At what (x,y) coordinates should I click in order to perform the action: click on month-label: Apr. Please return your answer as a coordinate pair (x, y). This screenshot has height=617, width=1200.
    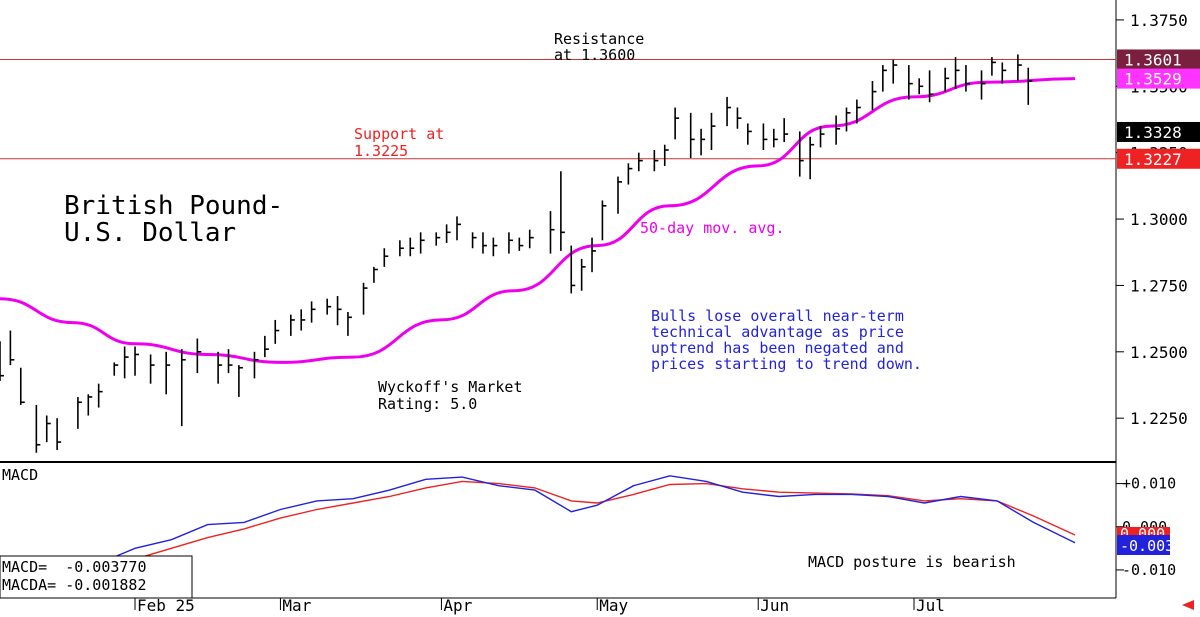
    Looking at the image, I should click on (457, 605).